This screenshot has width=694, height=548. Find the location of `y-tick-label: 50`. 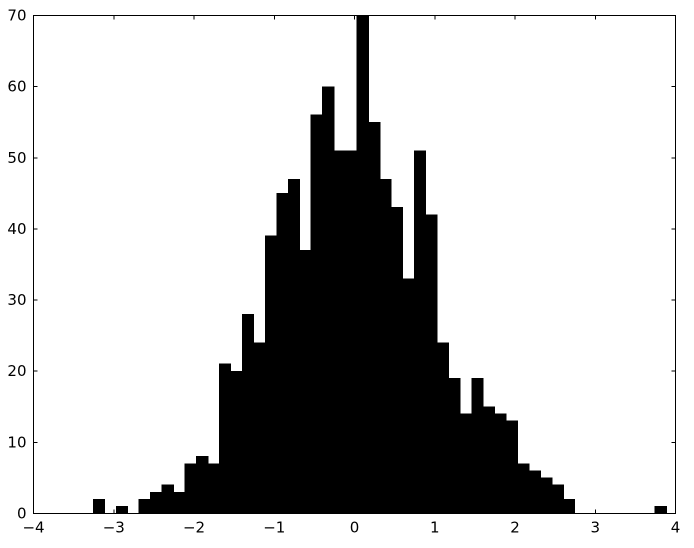

y-tick-label: 50 is located at coordinates (16, 158).